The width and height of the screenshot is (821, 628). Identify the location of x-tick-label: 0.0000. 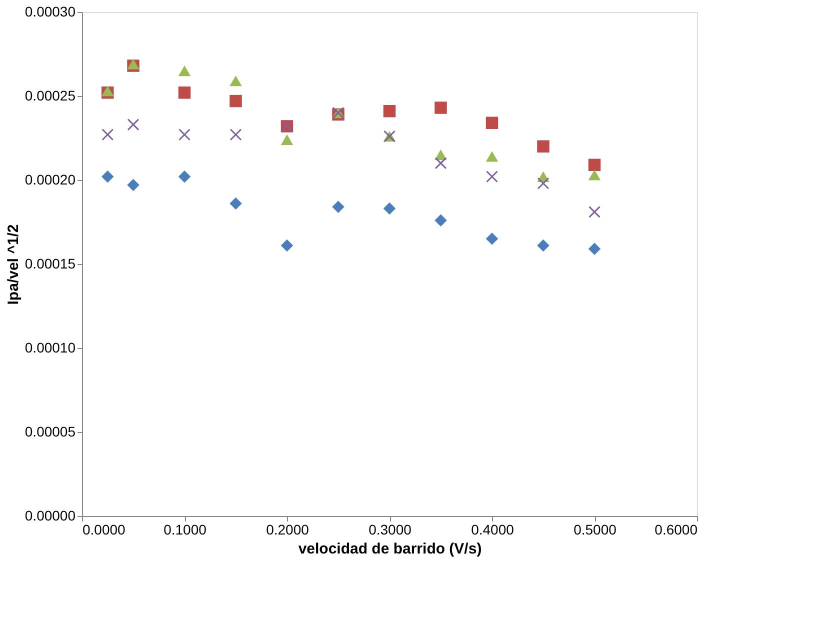
(104, 530).